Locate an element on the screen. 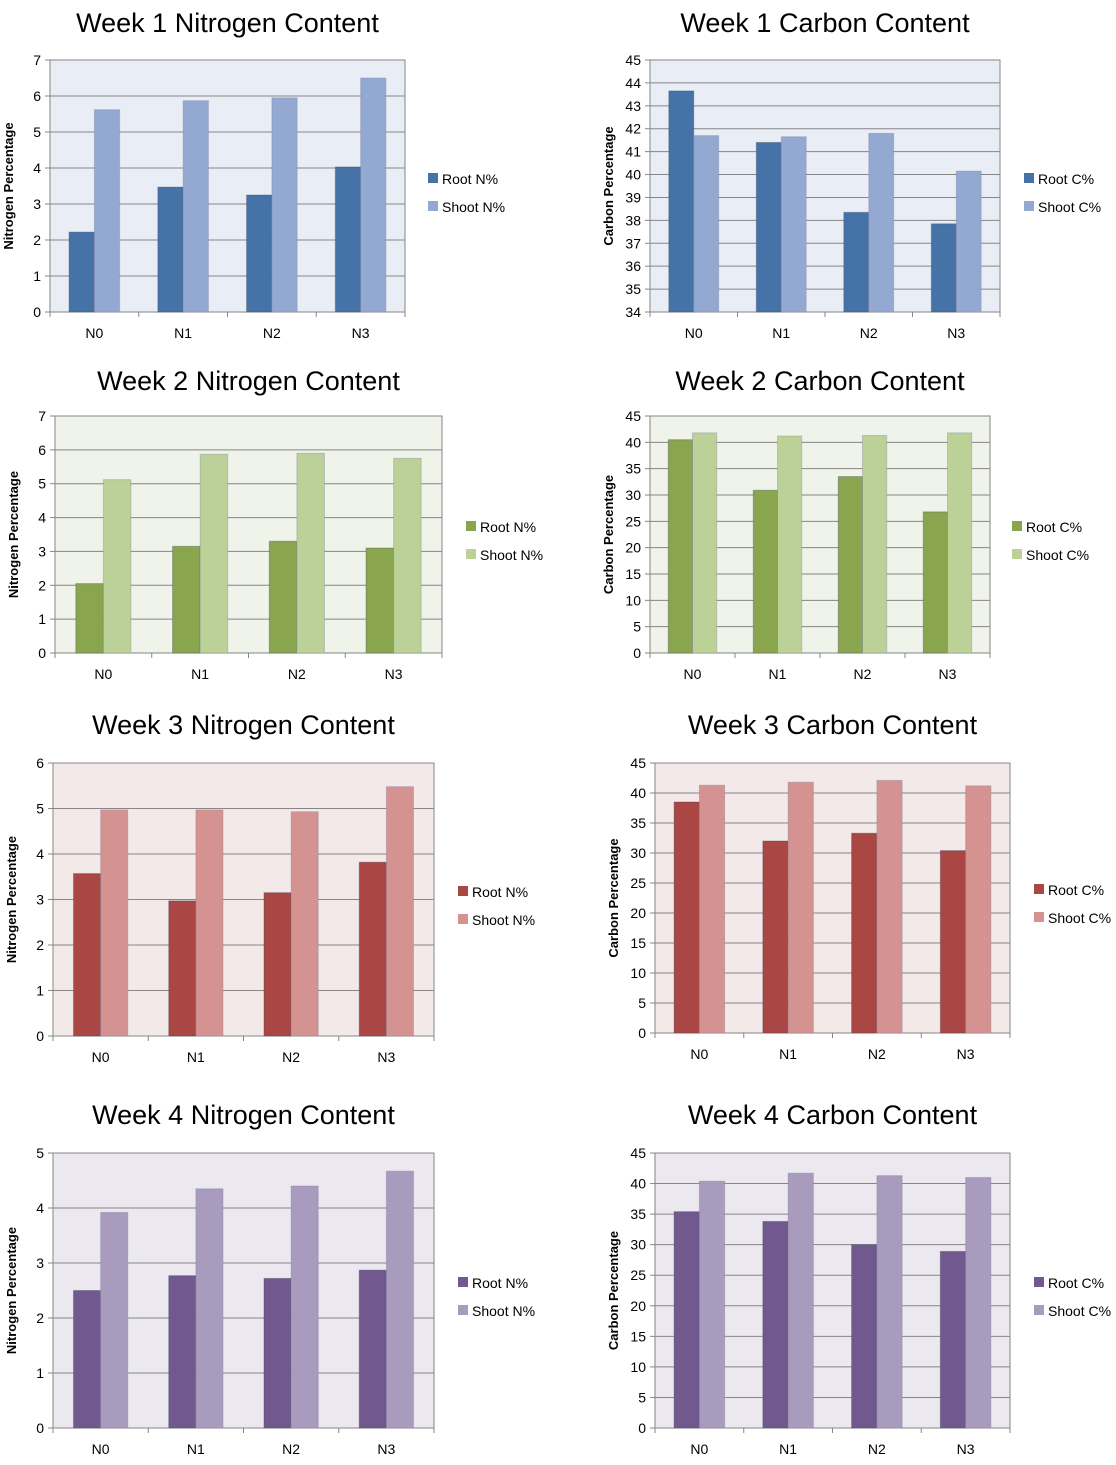  chart-title: Week 2 Carbon Content is located at coordinates (820, 381).